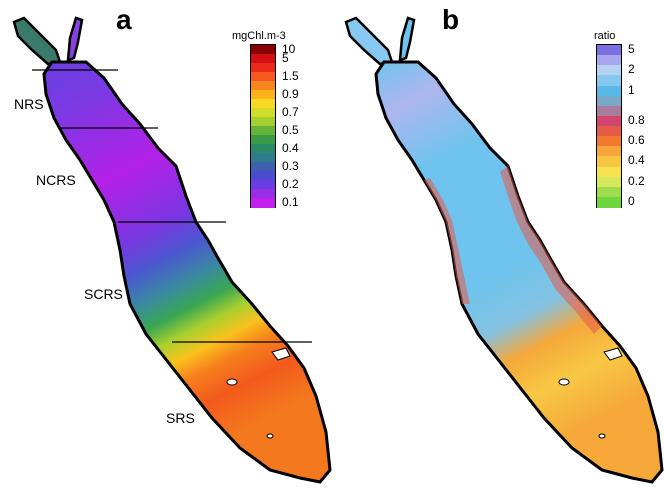  Describe the element at coordinates (551, 250) in the screenshot. I see `coastal-band-east-b` at that location.